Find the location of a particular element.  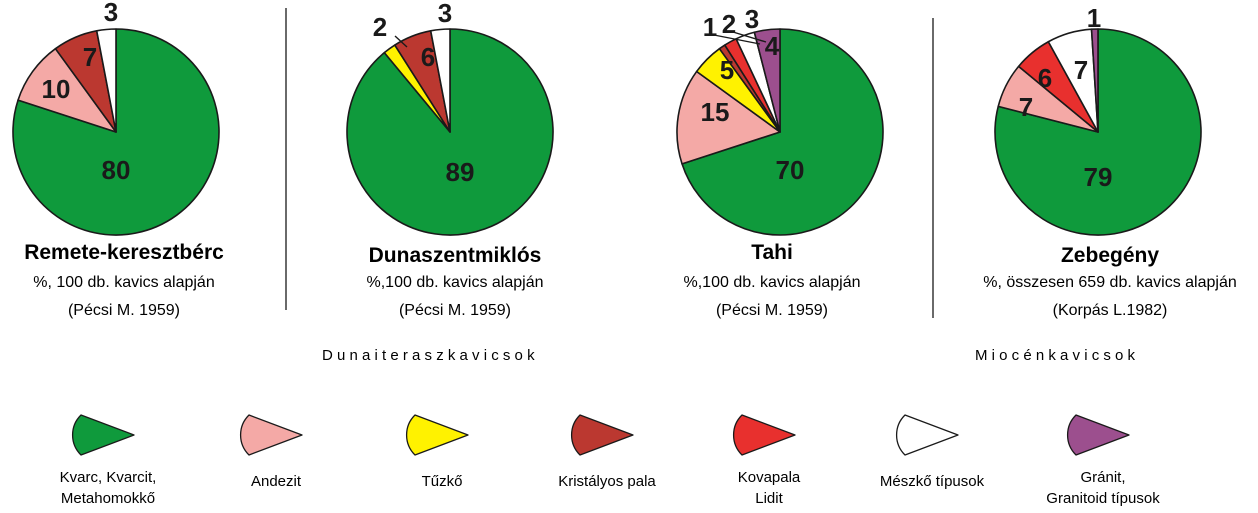

legend-label: Kovapala is located at coordinates (769, 477).